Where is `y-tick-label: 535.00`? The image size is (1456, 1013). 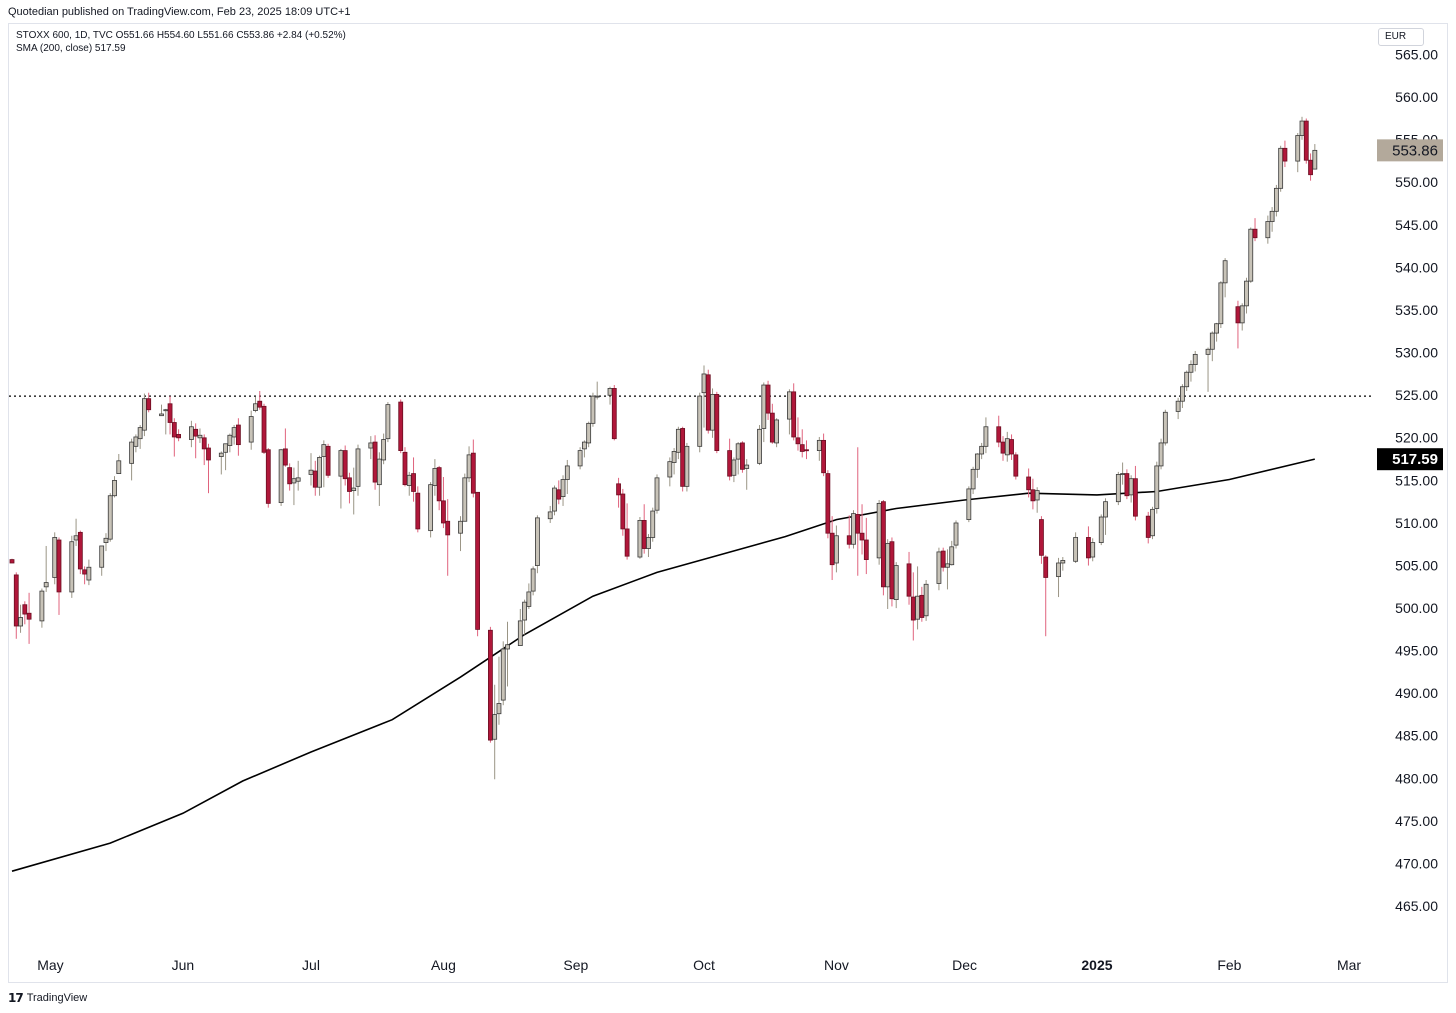
y-tick-label: 535.00 is located at coordinates (1416, 310).